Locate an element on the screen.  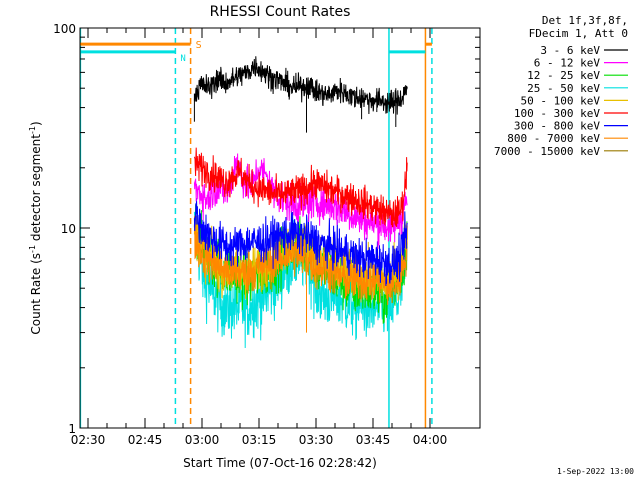
legend-label-2: 12 - 25 keV is located at coordinates (563, 75).